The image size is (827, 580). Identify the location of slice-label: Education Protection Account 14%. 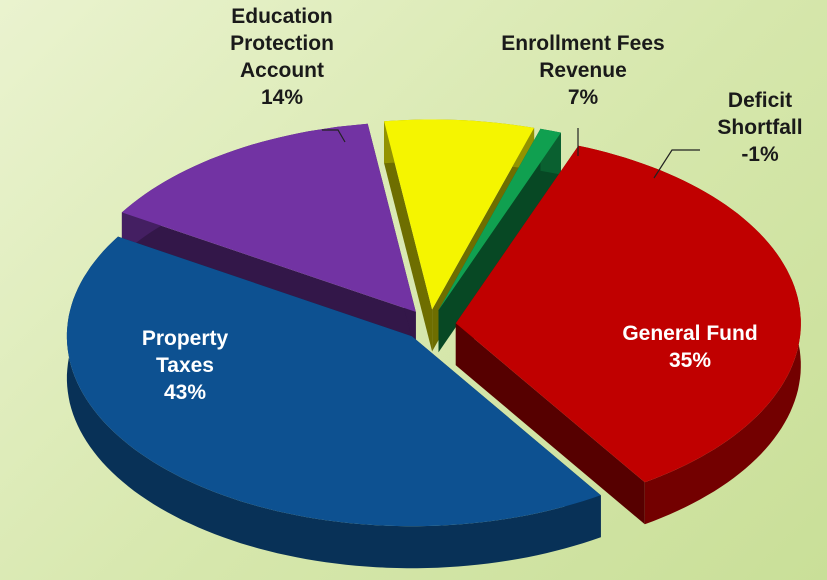
(282, 57).